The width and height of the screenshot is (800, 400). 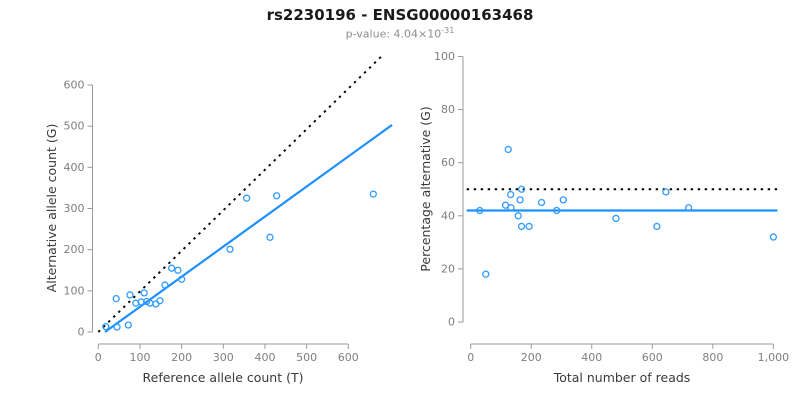 What do you see at coordinates (74, 167) in the screenshot?
I see `y-tick-label: 400` at bounding box center [74, 167].